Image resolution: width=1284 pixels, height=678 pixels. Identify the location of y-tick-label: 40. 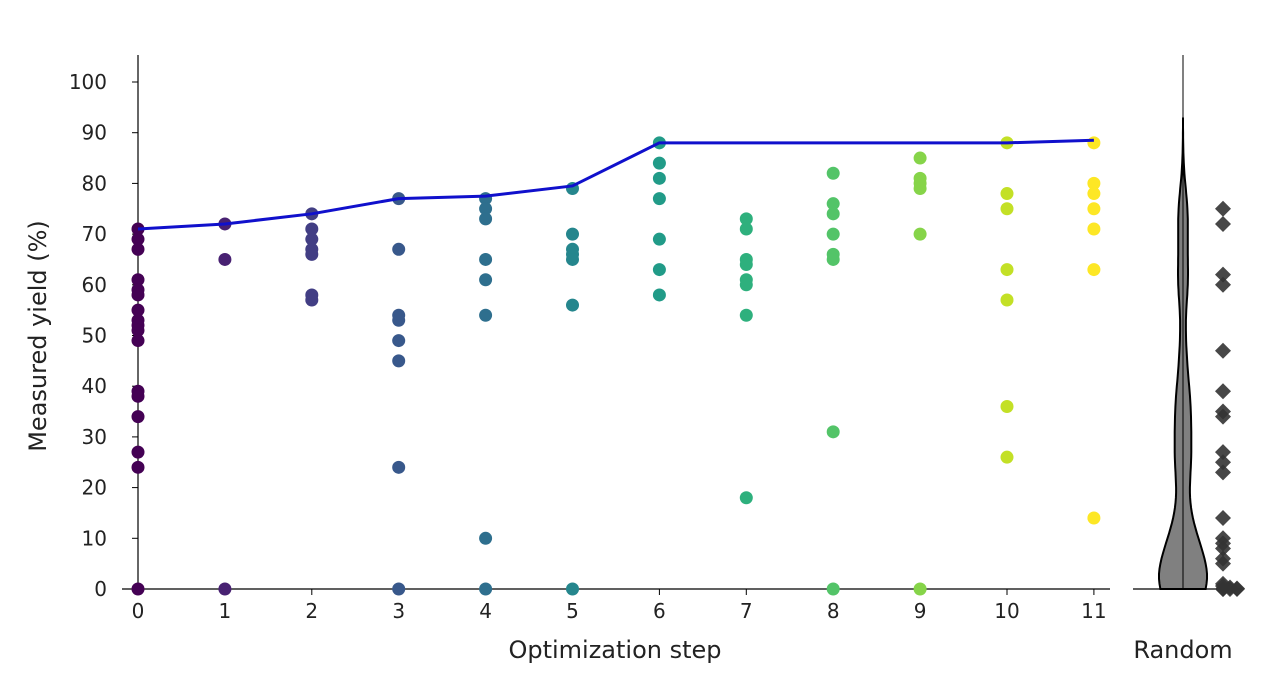
(94, 386).